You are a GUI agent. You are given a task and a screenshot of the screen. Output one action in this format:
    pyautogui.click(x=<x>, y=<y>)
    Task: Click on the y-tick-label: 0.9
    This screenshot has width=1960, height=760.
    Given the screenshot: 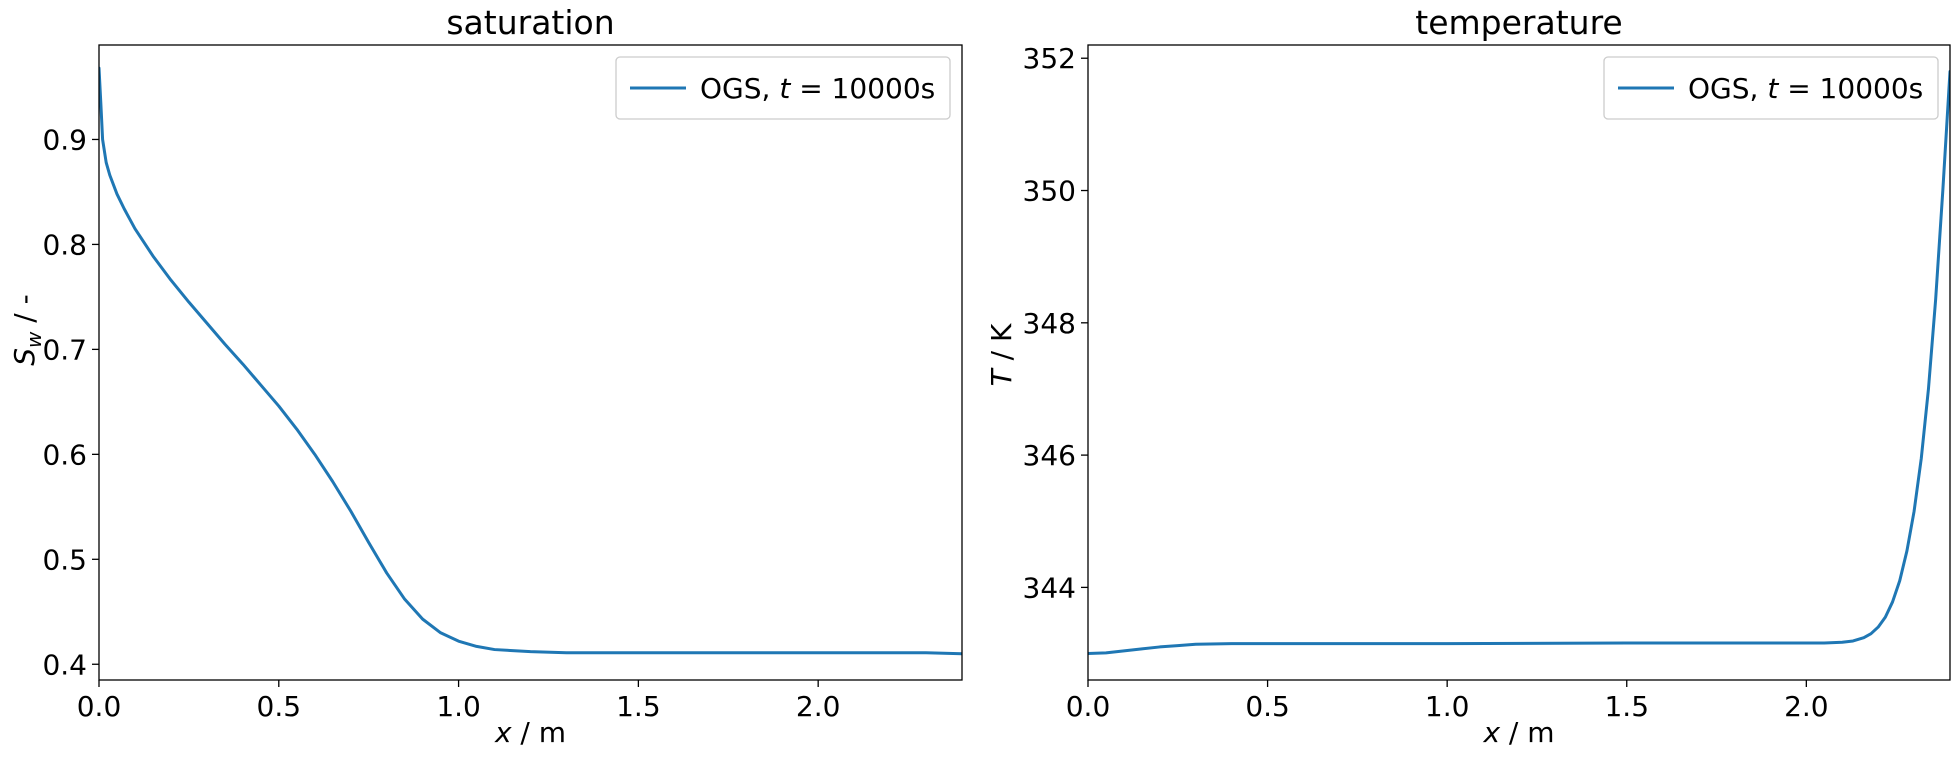 What is the action you would take?
    pyautogui.click(x=64, y=139)
    